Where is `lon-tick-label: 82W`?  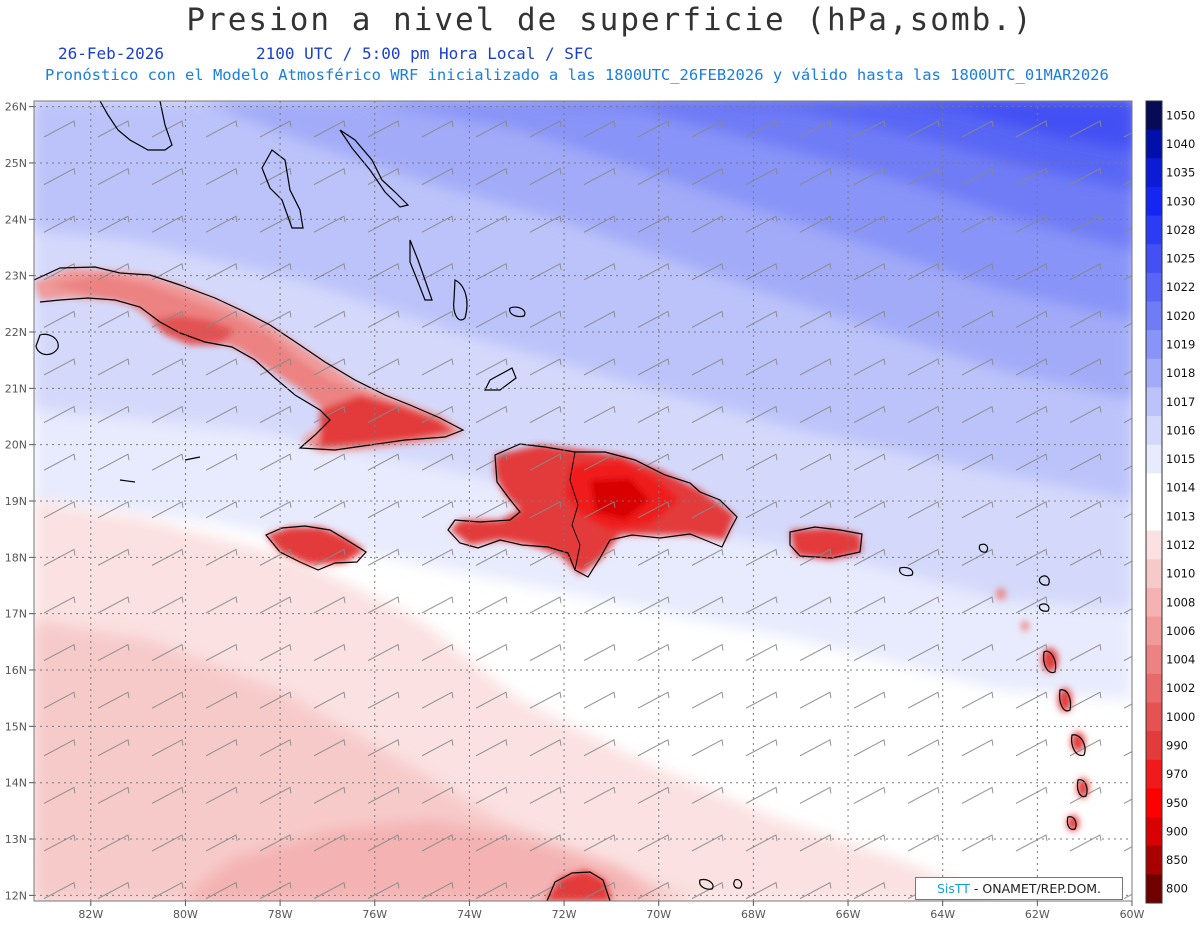 lon-tick-label: 82W is located at coordinates (90, 914).